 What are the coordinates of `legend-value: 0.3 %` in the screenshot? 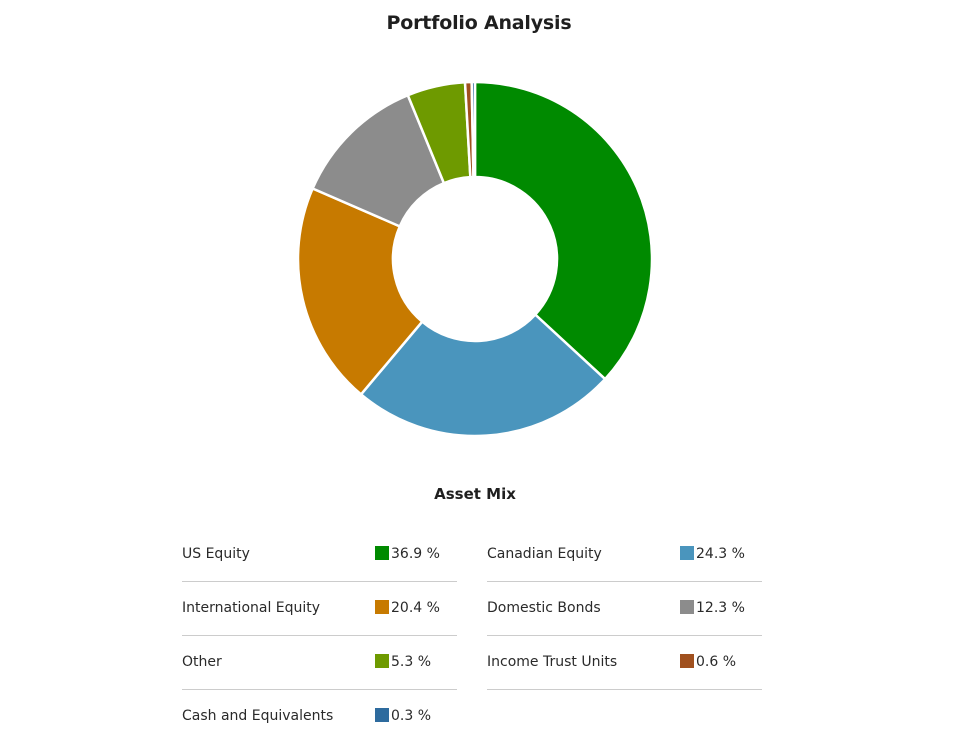 It's located at (411, 716).